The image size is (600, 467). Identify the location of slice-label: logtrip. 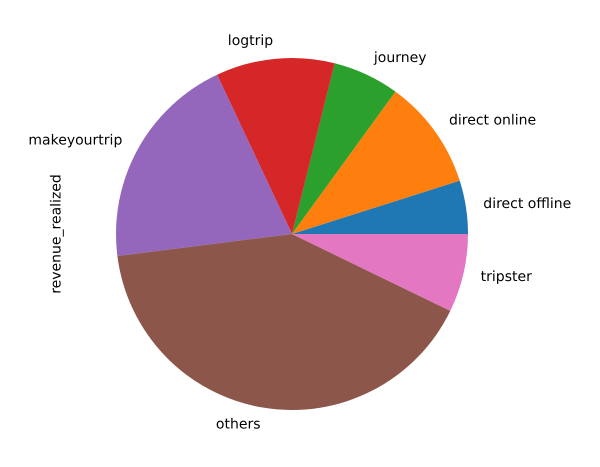
(251, 40).